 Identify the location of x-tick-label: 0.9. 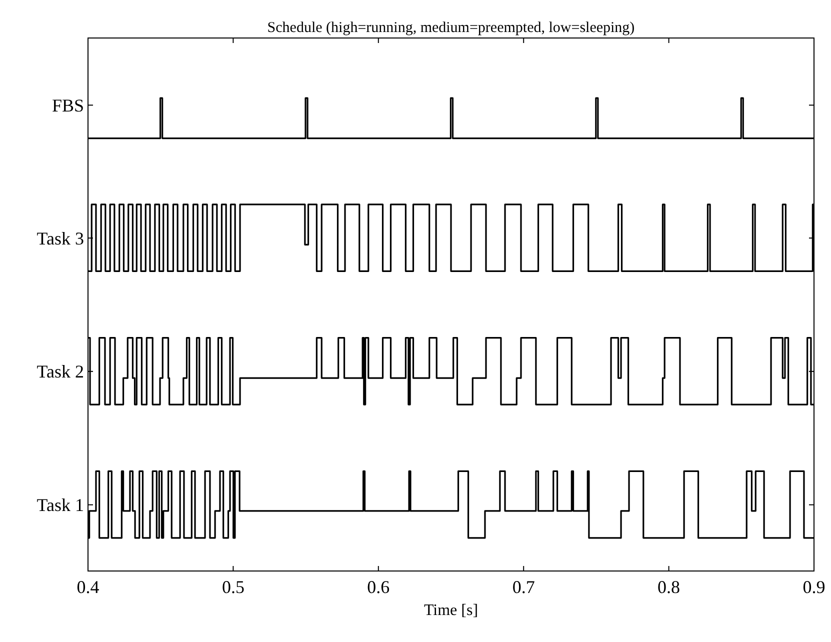
(814, 587).